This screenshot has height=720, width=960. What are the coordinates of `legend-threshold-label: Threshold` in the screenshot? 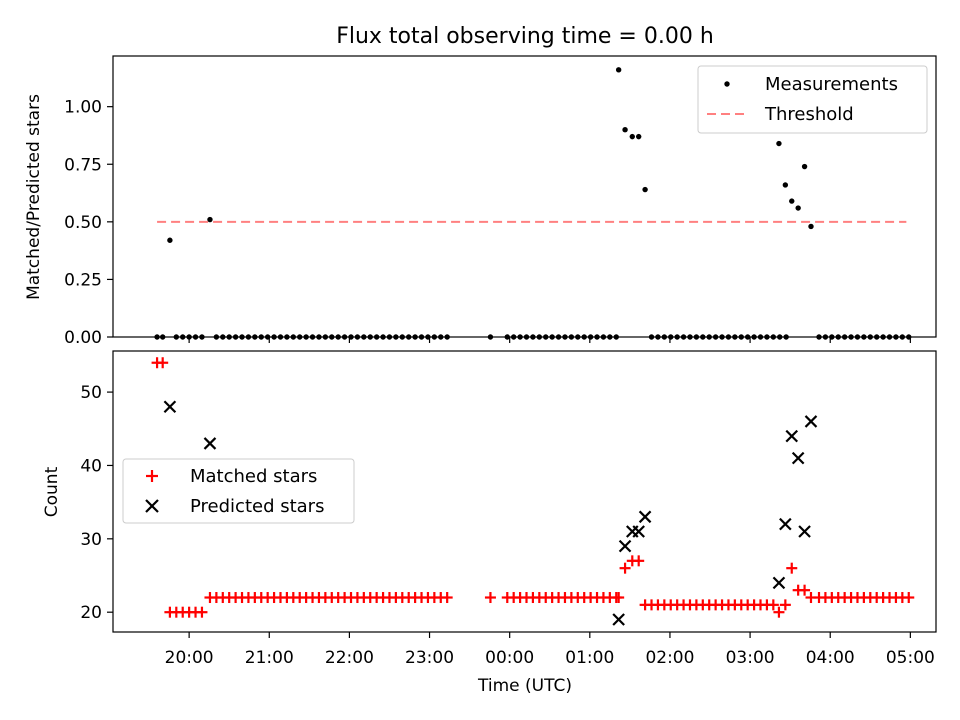 It's located at (809, 114).